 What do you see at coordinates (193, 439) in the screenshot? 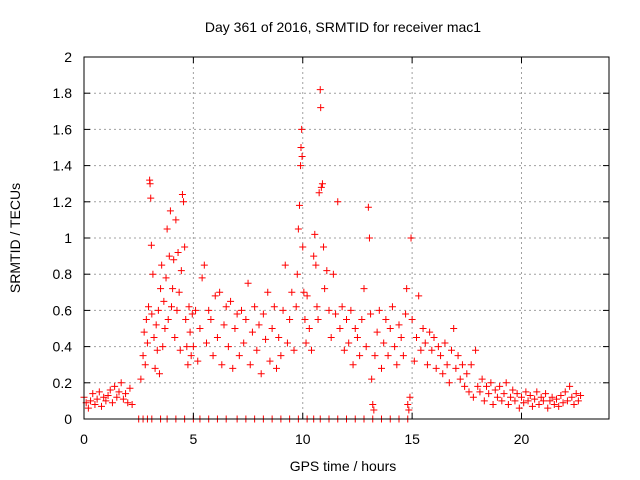
I see `x-tick-label: 5` at bounding box center [193, 439].